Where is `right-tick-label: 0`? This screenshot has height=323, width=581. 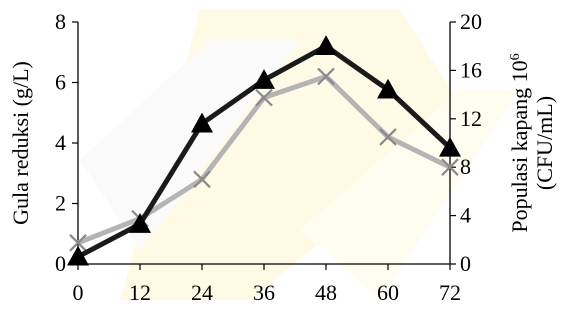
right-tick-label: 0 is located at coordinates (465, 263).